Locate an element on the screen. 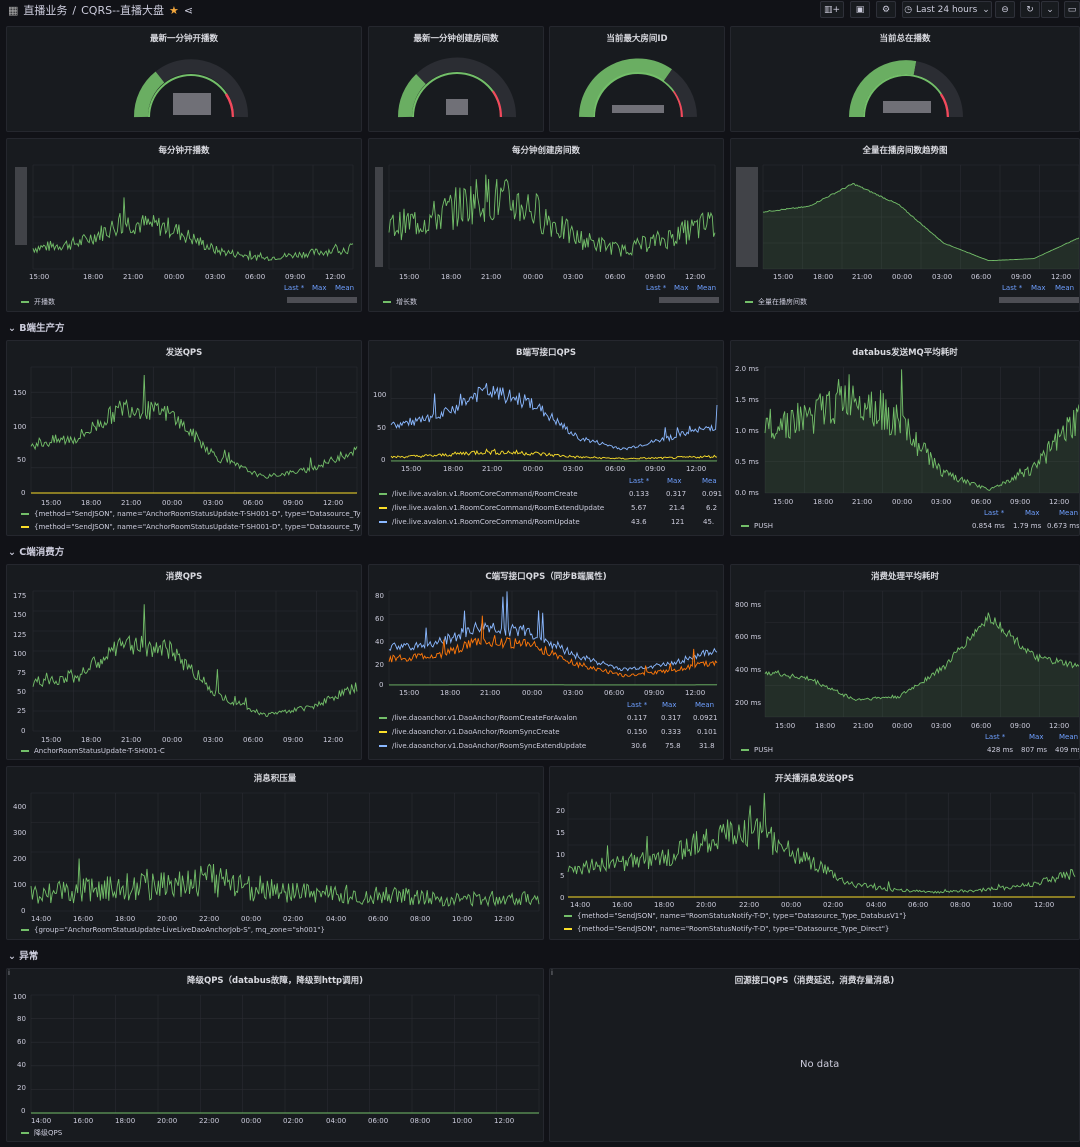 The width and height of the screenshot is (1080, 1147). legend-header-mean: Mea is located at coordinates (709, 481).